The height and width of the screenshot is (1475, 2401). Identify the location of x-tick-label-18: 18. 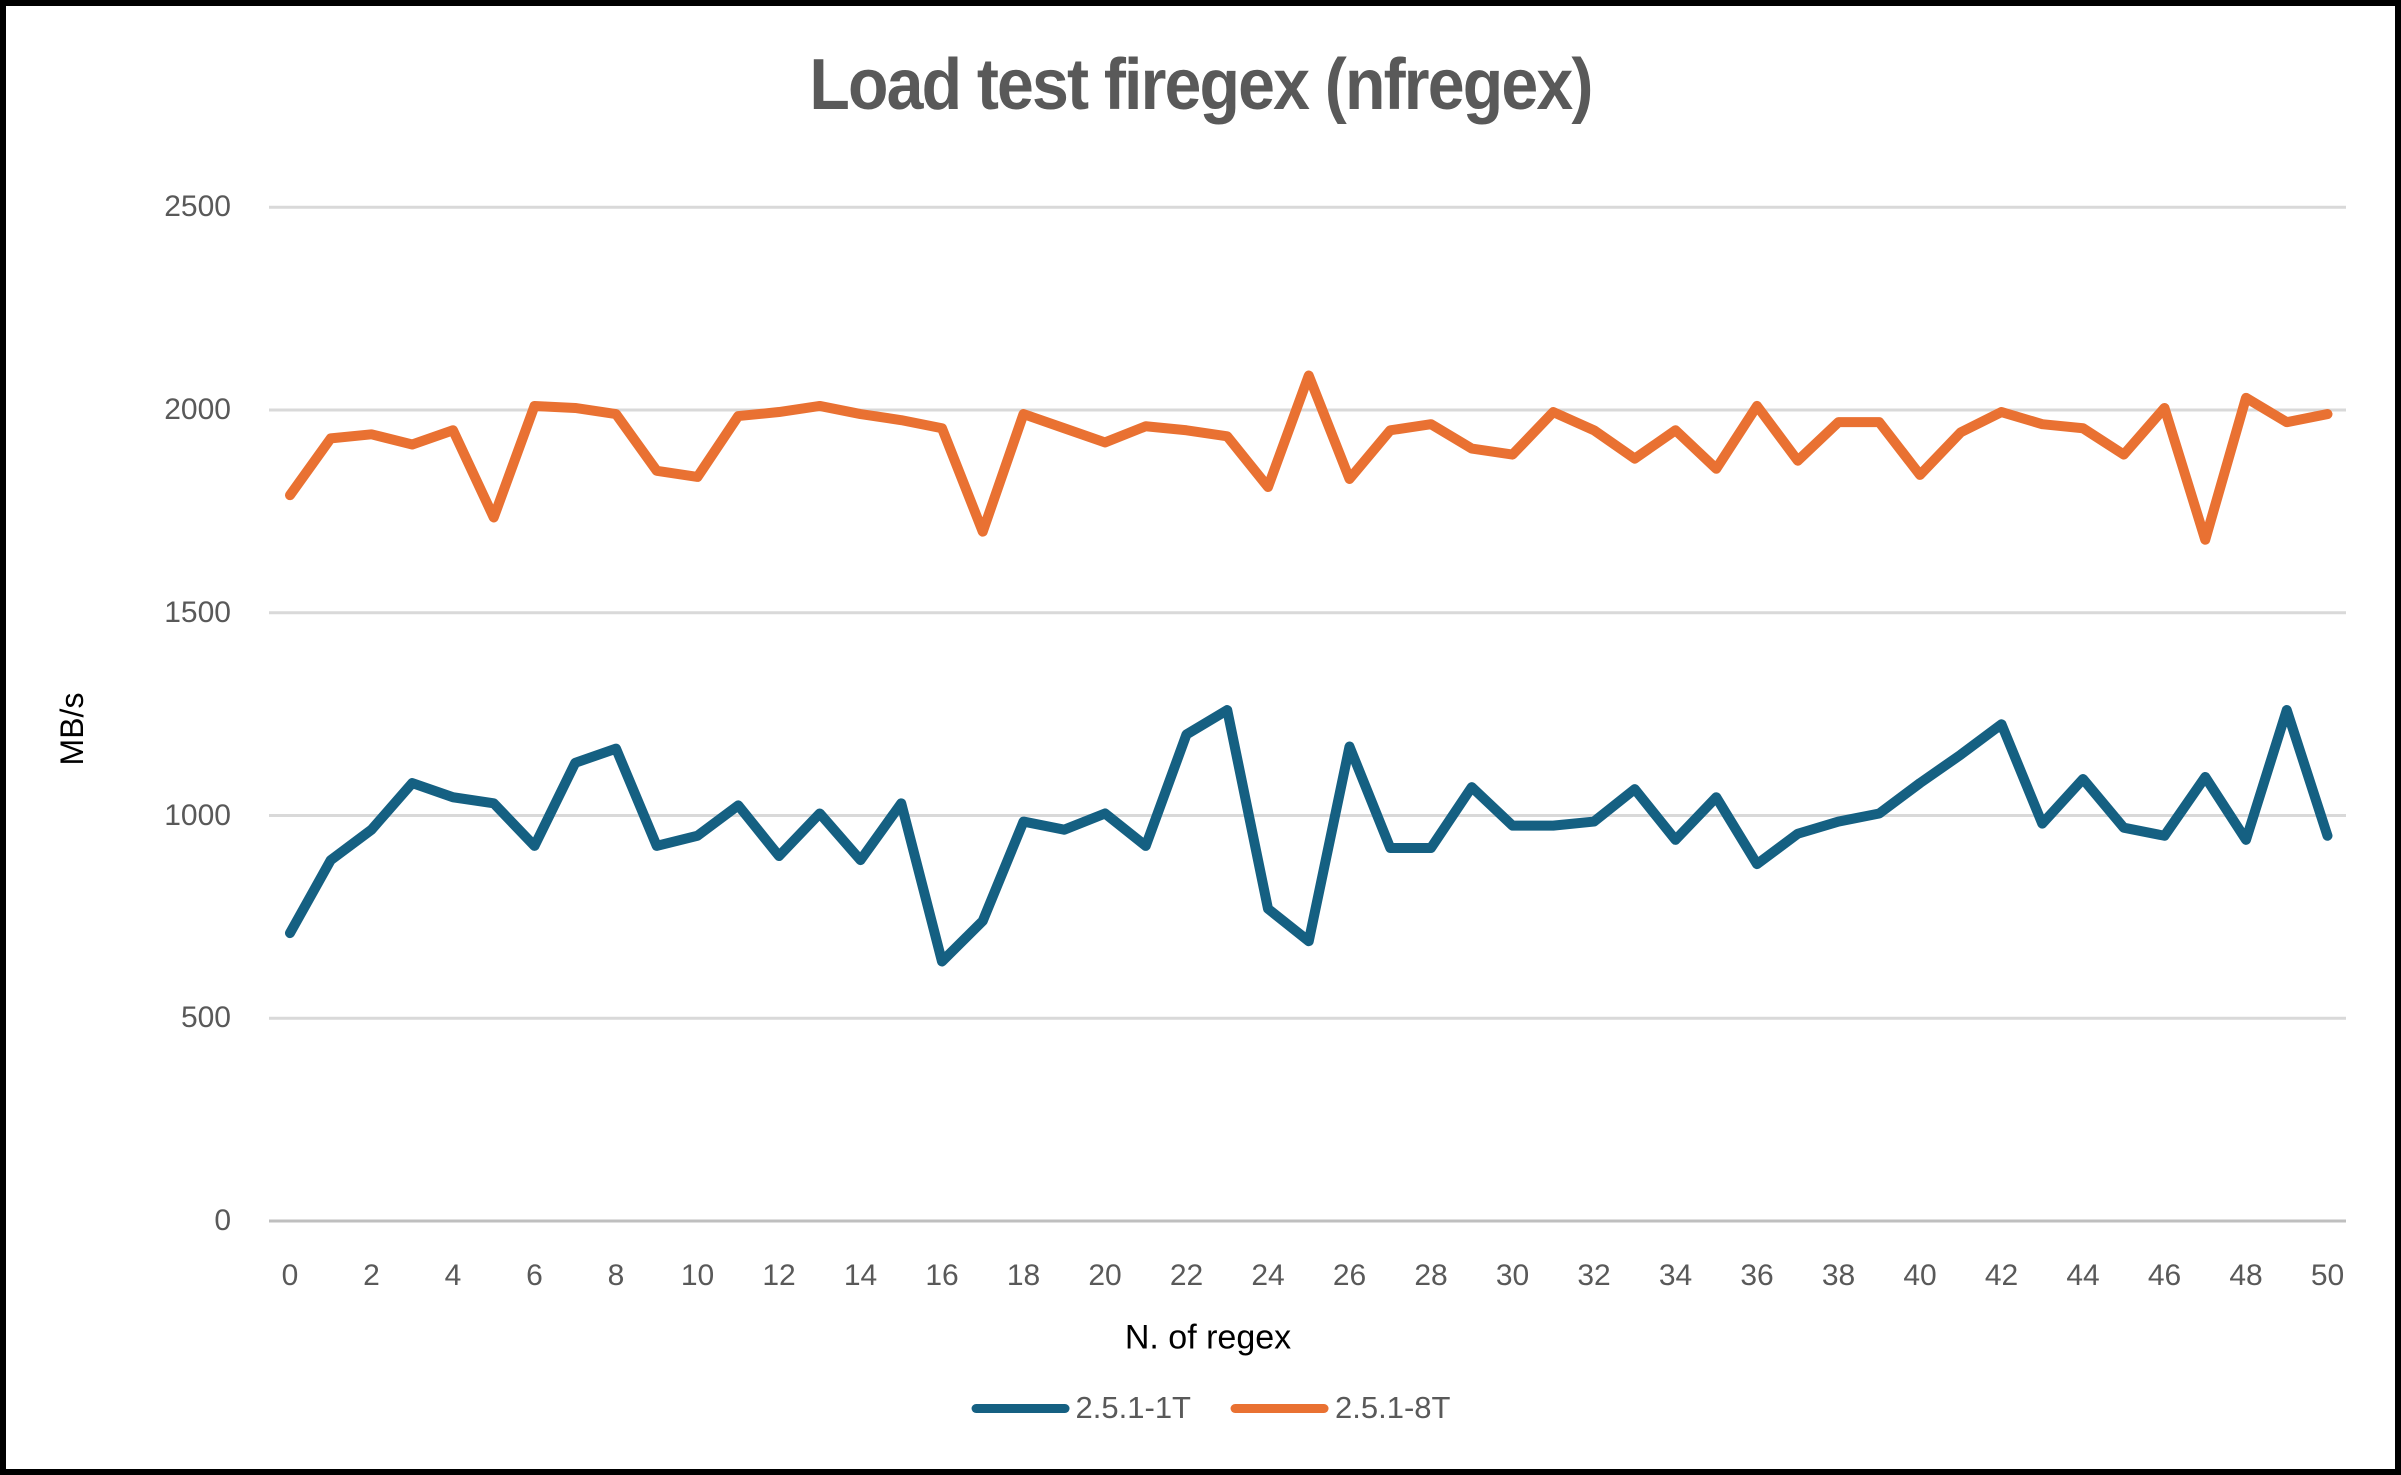
(1023, 1275).